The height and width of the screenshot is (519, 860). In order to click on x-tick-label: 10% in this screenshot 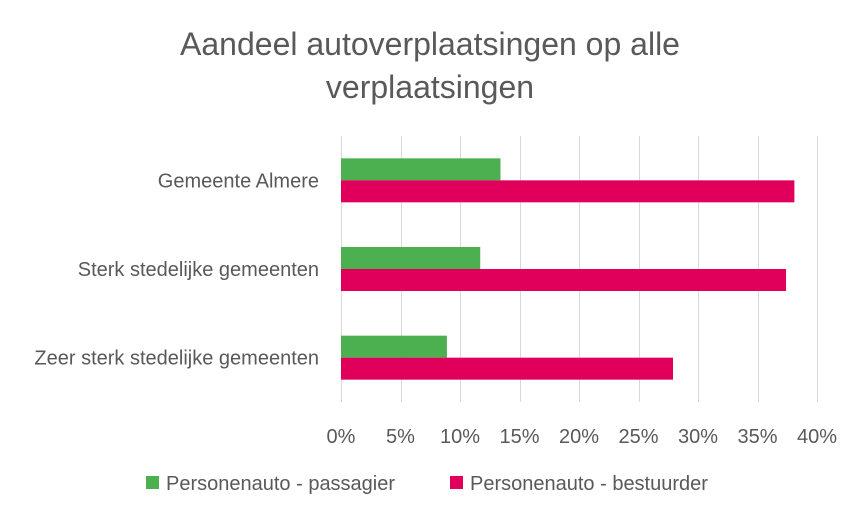, I will do `click(460, 437)`.